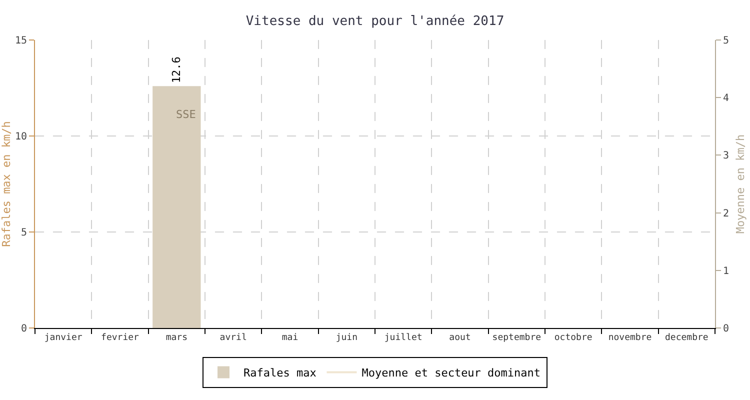 The width and height of the screenshot is (750, 400). What do you see at coordinates (6, 184) in the screenshot?
I see `y-axis-title: Rafales max en km/h` at bounding box center [6, 184].